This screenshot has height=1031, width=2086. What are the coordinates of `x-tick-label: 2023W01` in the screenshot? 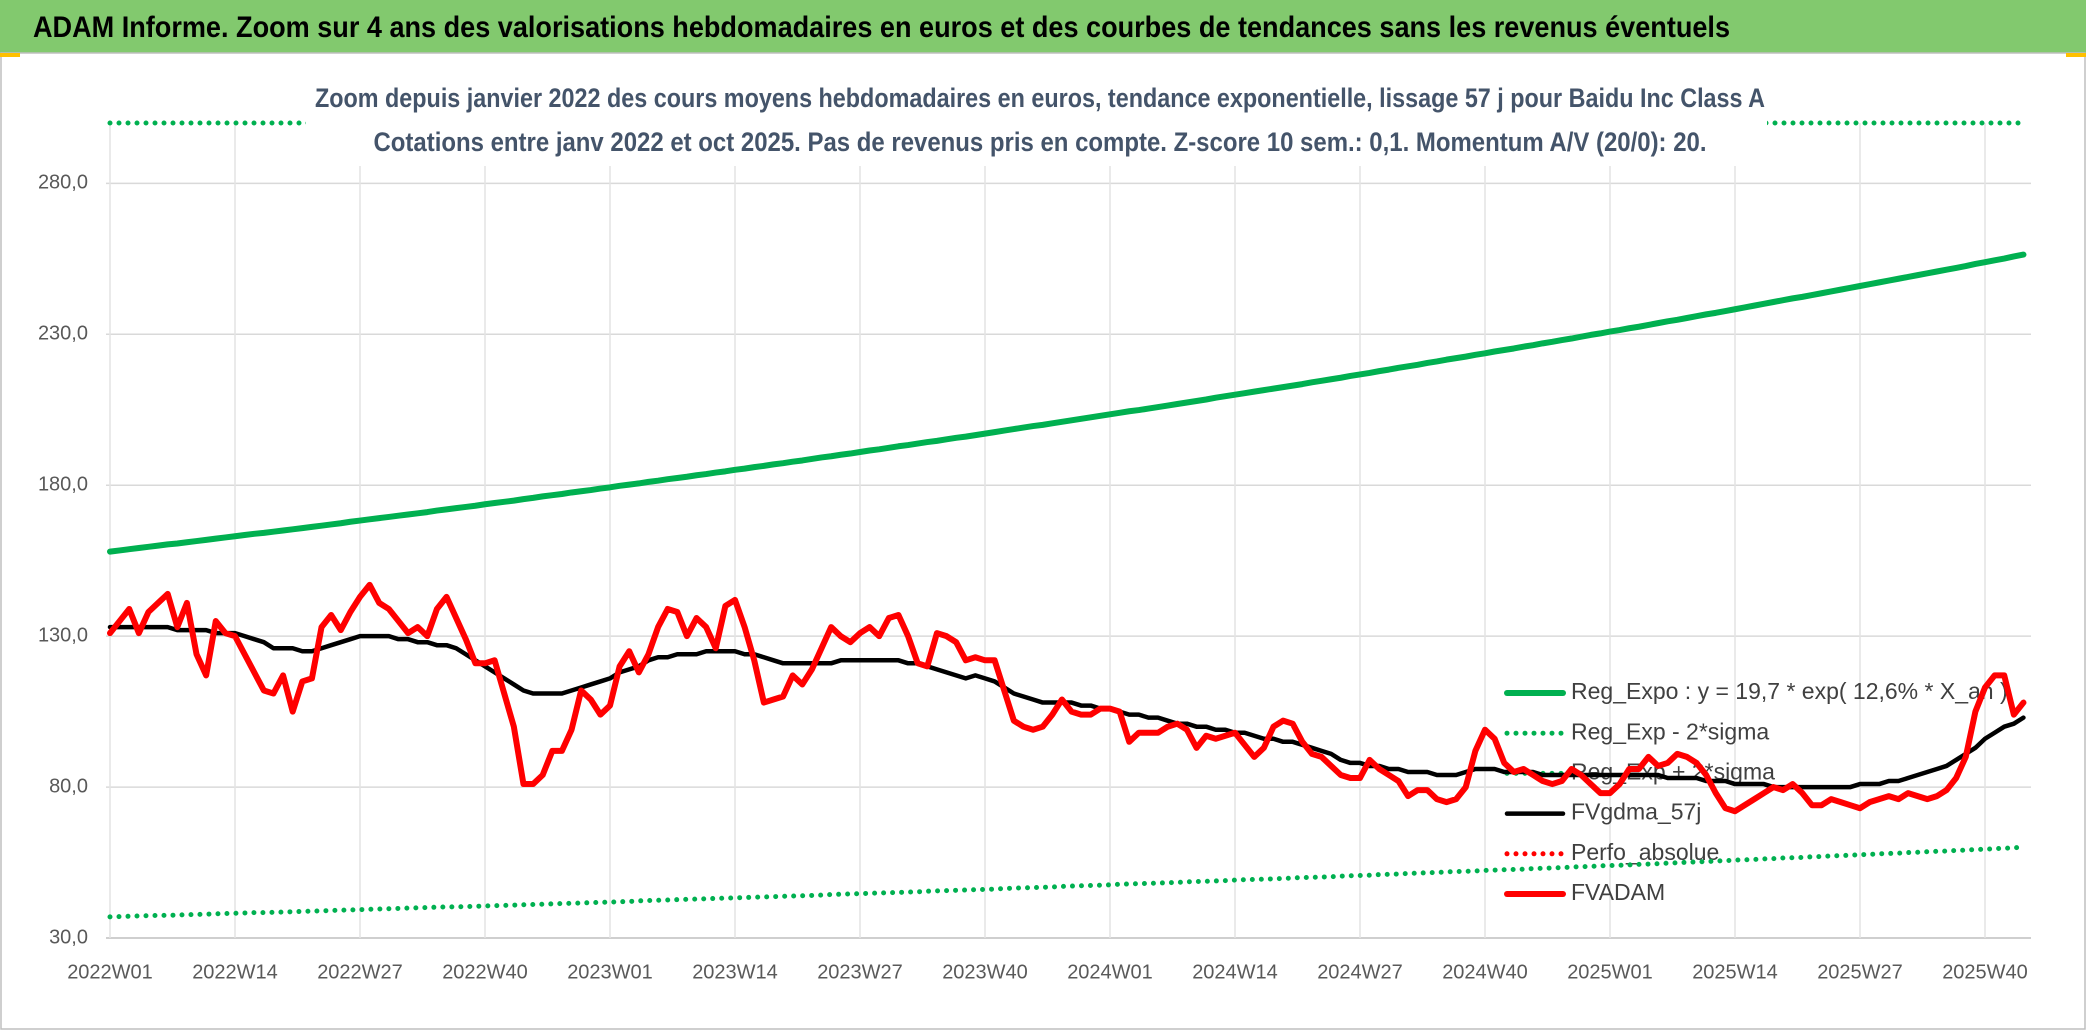 It's located at (610, 972).